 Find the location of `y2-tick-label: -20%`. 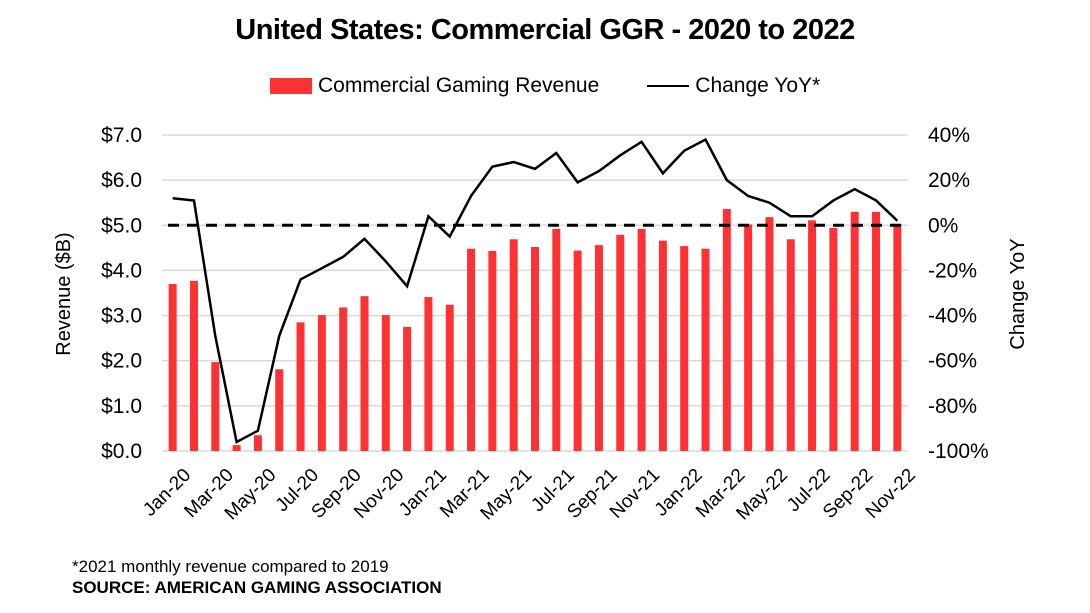

y2-tick-label: -20% is located at coordinates (952, 270).